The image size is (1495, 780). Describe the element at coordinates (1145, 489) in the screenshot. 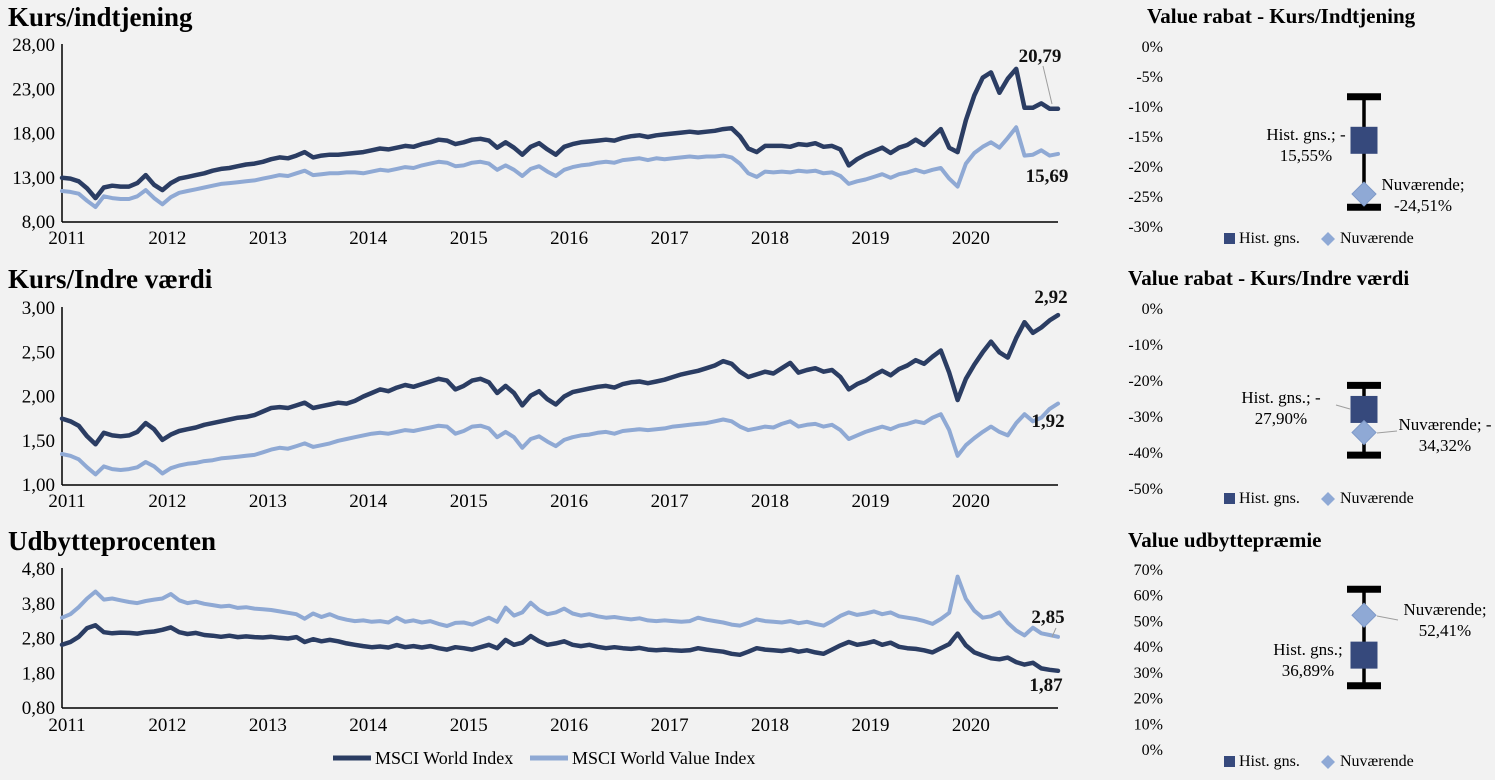

I see `y-tick-label: -50%` at that location.